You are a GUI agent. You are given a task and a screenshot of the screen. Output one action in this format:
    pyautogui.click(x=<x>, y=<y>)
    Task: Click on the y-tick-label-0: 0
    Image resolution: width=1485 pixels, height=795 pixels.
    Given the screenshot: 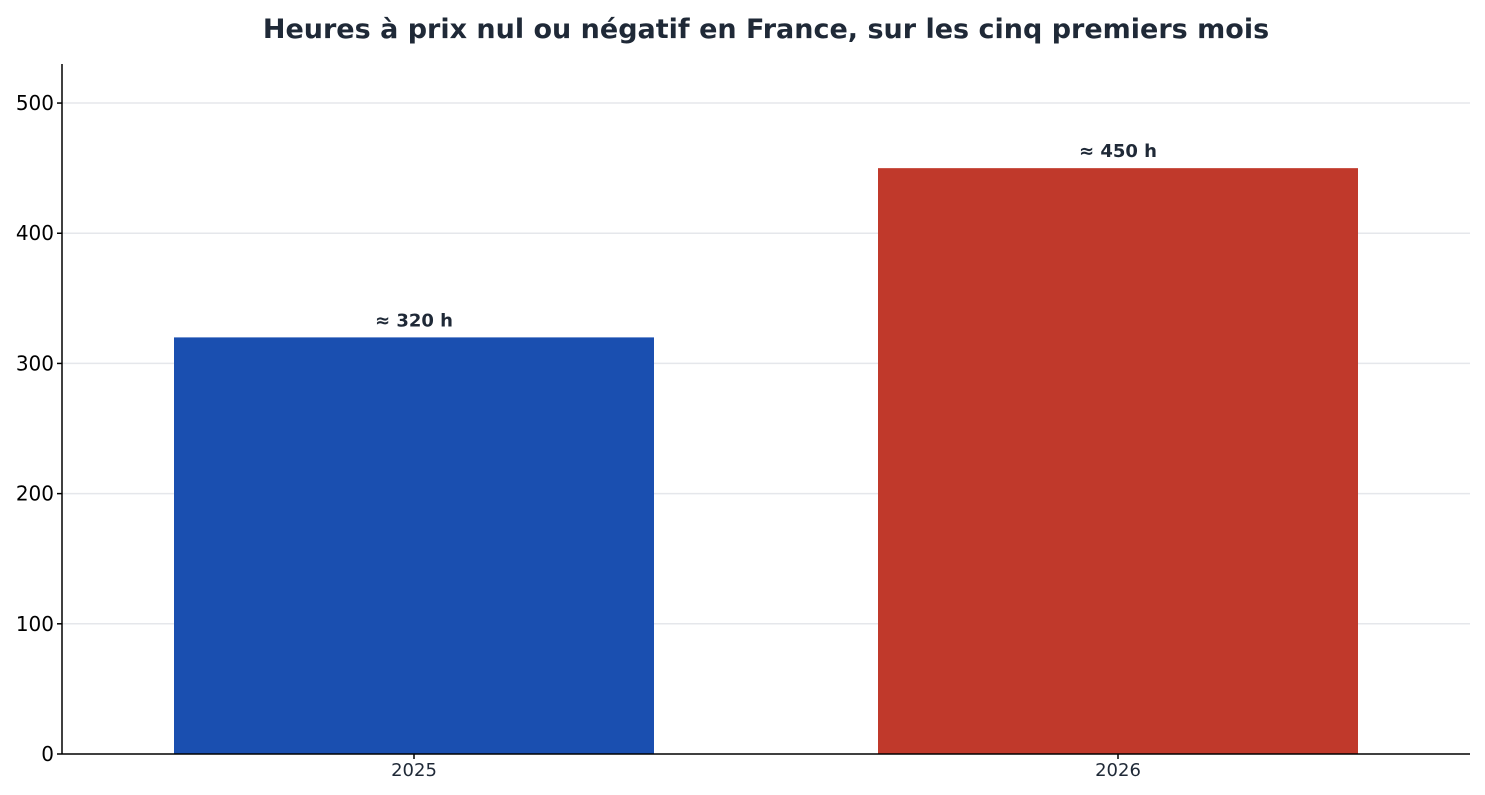 What is the action you would take?
    pyautogui.click(x=47, y=754)
    